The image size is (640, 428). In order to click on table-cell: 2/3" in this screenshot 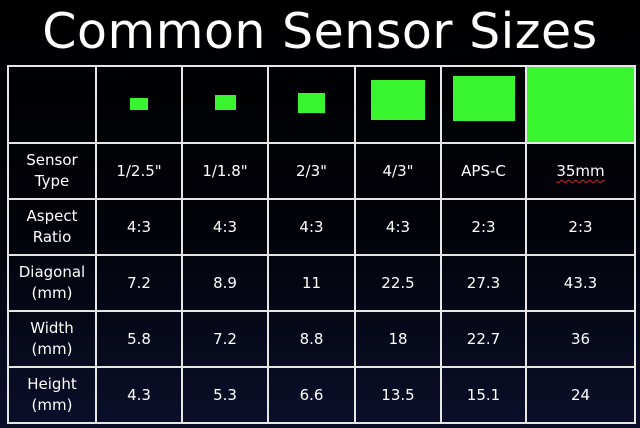, I will do `click(311, 171)`.